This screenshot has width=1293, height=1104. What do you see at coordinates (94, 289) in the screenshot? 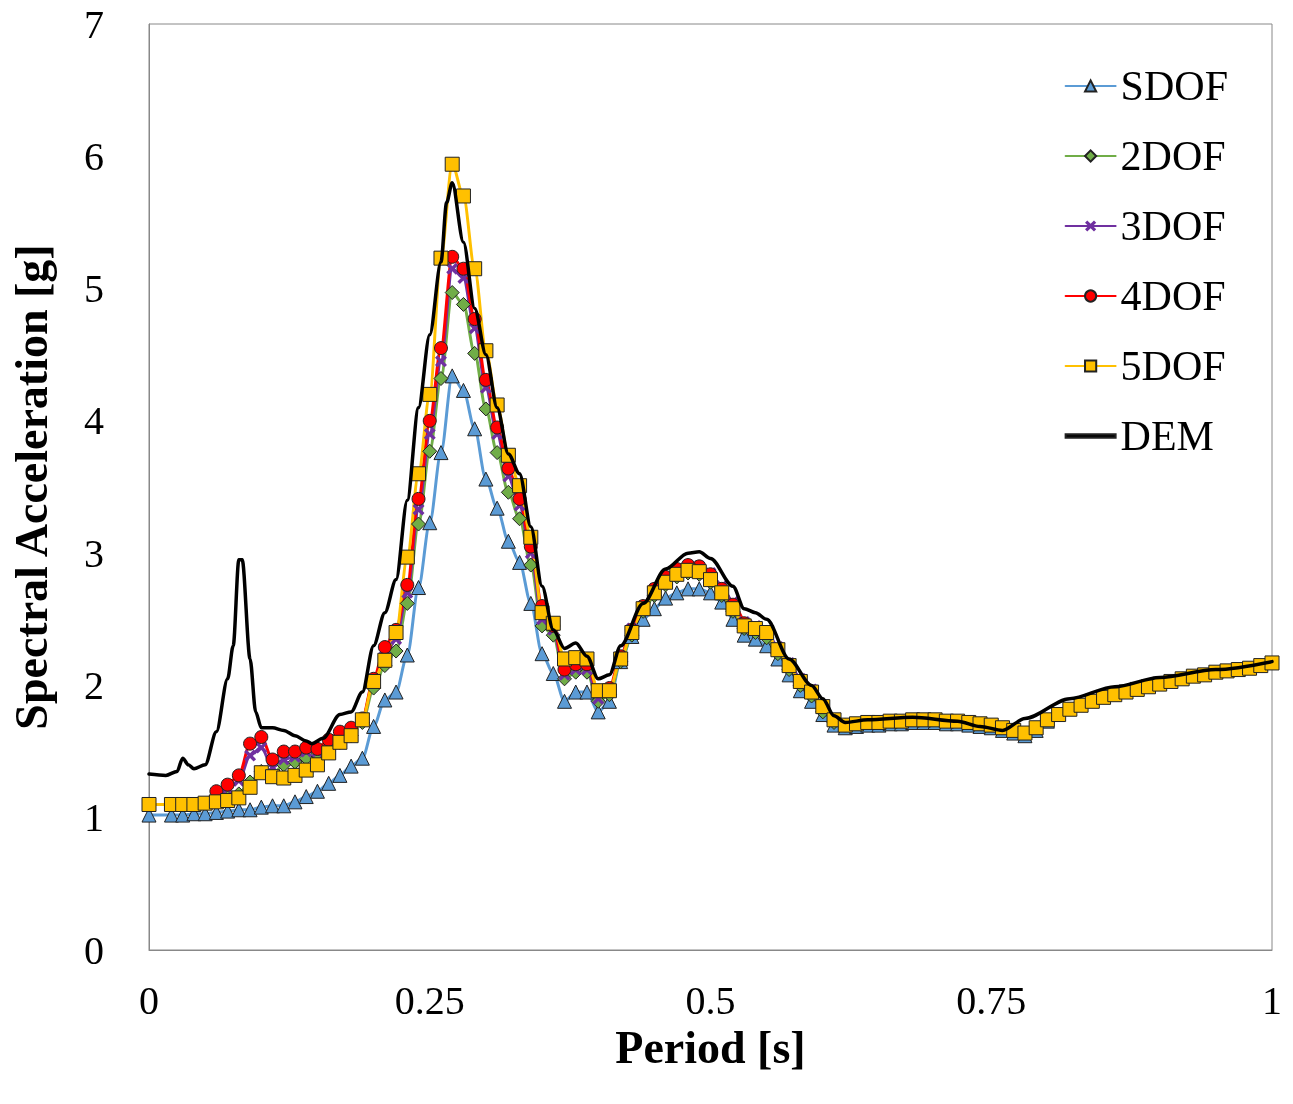
I see `y-tick-label: 5` at bounding box center [94, 289].